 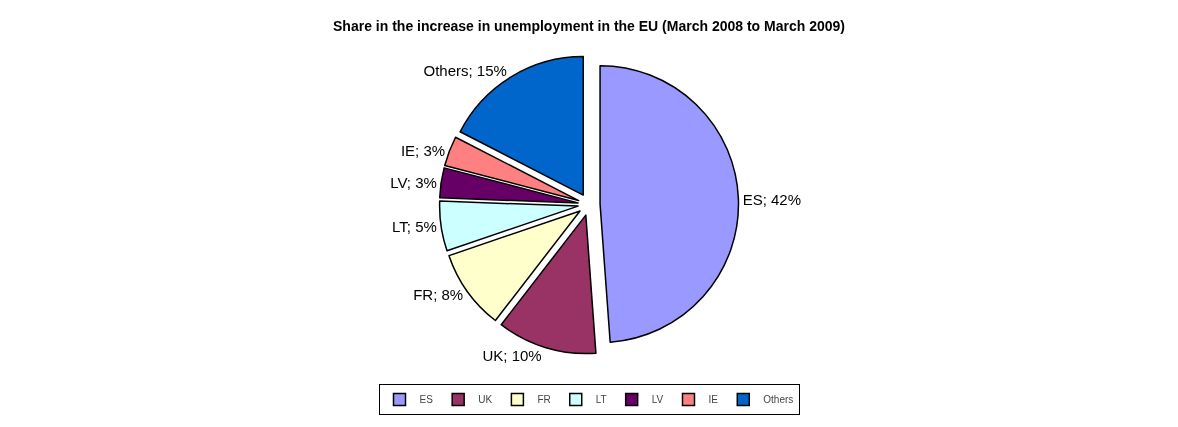 What do you see at coordinates (438, 294) in the screenshot?
I see `data-label: FR; 8%` at bounding box center [438, 294].